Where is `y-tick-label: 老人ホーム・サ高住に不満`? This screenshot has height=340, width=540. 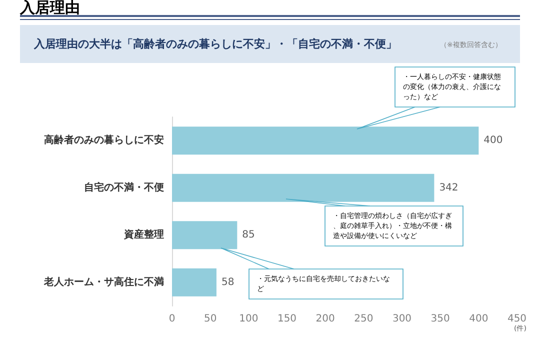
y-tick-label: 老人ホーム・サ高住に不満 is located at coordinates (103, 282).